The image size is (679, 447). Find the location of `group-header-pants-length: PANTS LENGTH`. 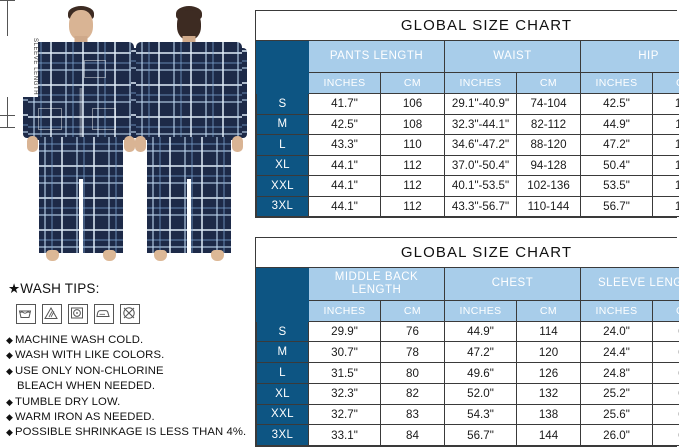

group-header-pants-length: PANTS LENGTH is located at coordinates (376, 56).